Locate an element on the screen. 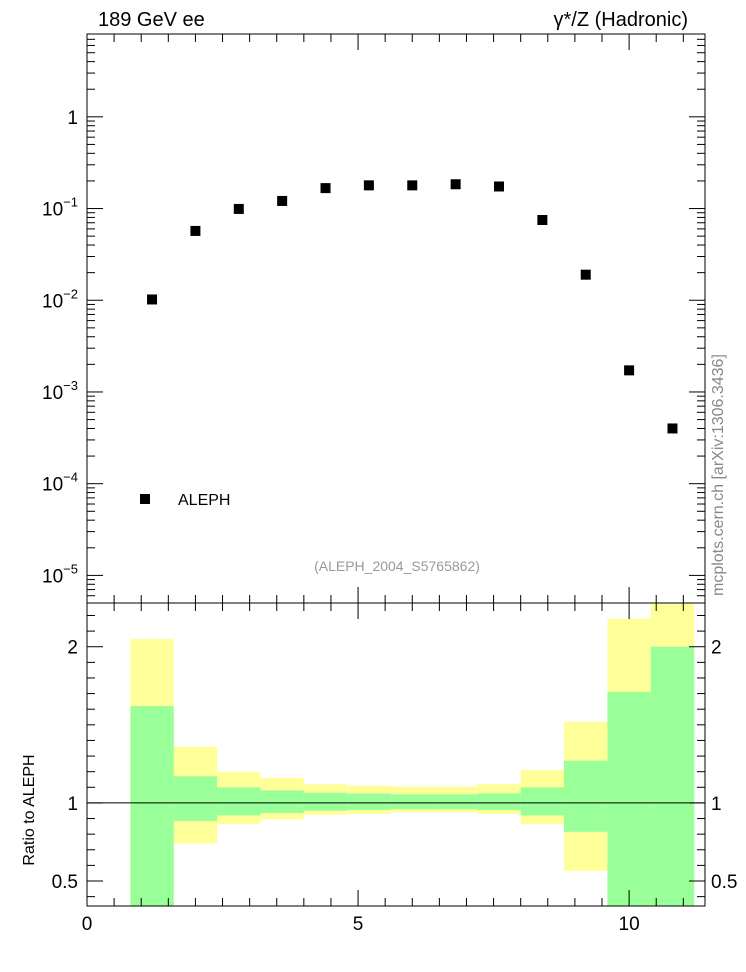 The height and width of the screenshot is (972, 746). ratio-y-tick-label-left: 1 is located at coordinates (72, 804).